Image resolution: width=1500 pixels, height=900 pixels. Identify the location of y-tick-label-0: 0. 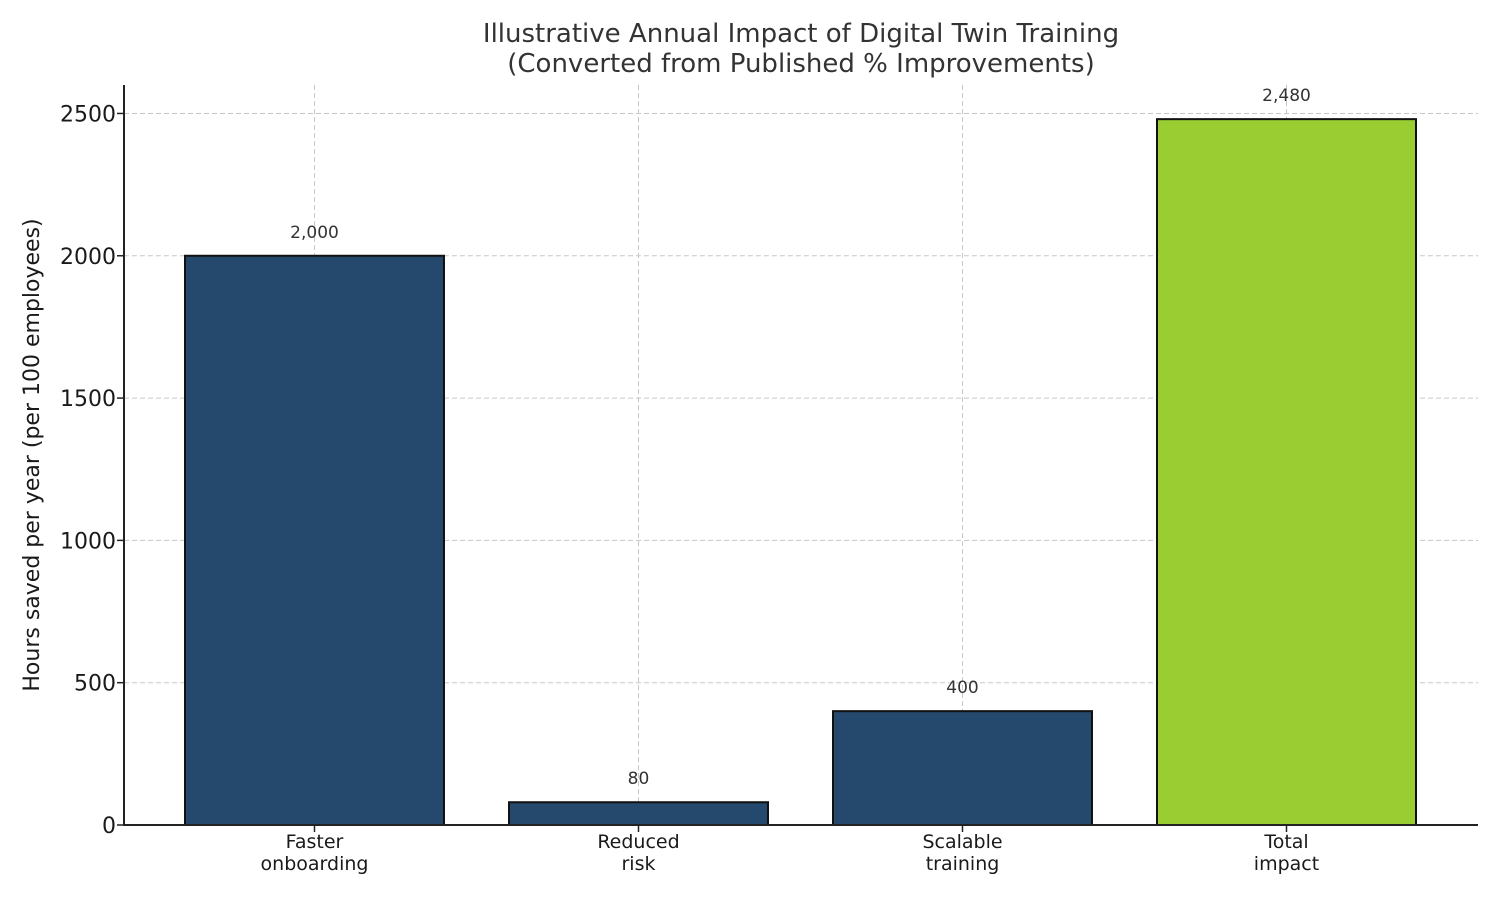
(109, 826).